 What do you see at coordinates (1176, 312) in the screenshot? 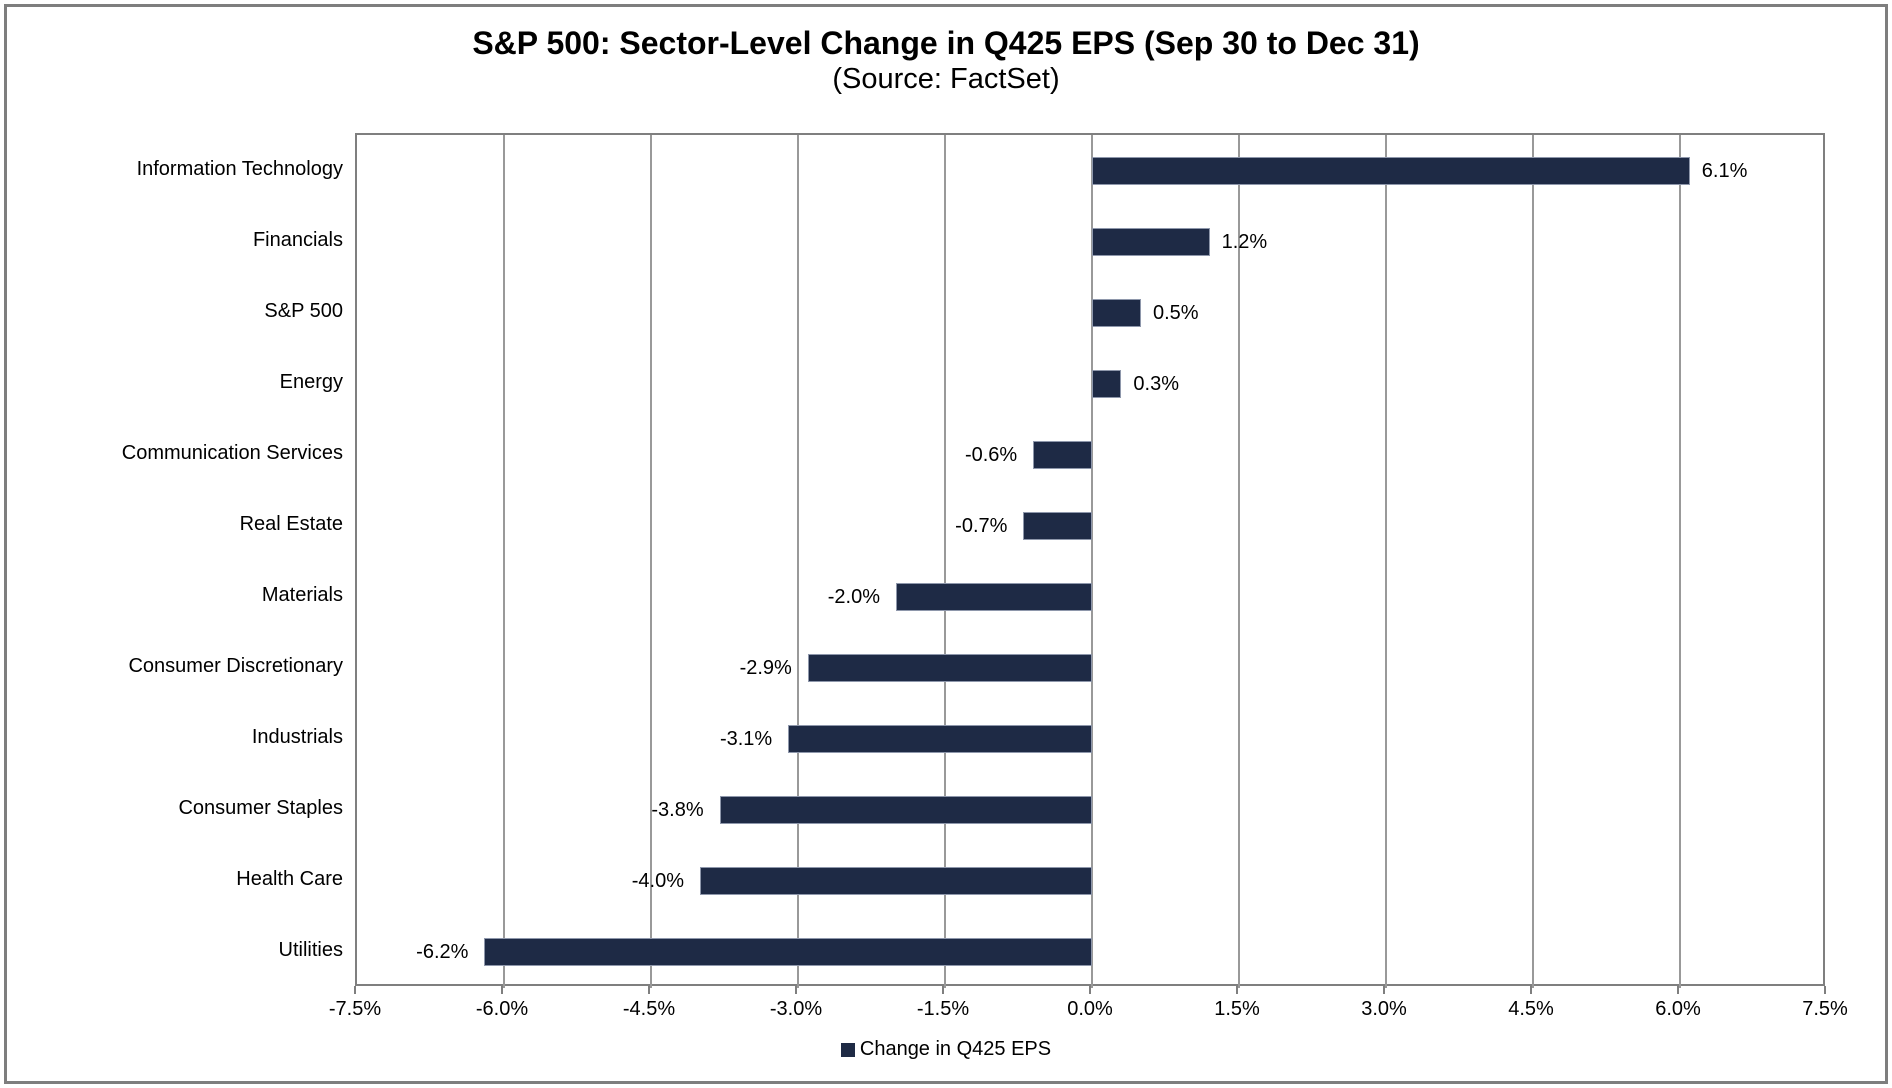
I see `bar-value-label: 0.5%` at bounding box center [1176, 312].